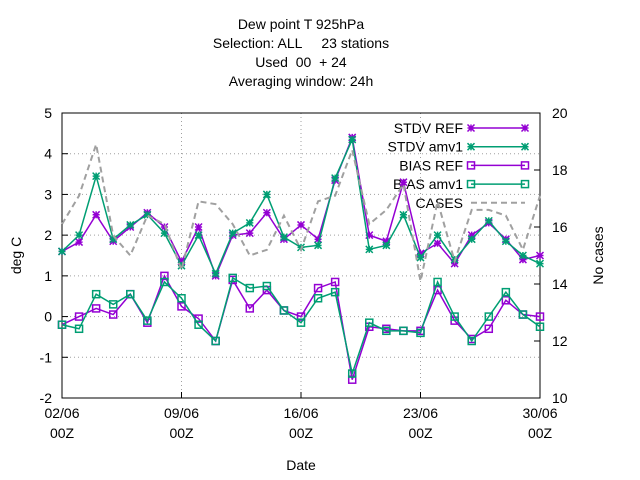  Describe the element at coordinates (181, 423) in the screenshot. I see `x-tick-label: 09/06 00Z` at that location.